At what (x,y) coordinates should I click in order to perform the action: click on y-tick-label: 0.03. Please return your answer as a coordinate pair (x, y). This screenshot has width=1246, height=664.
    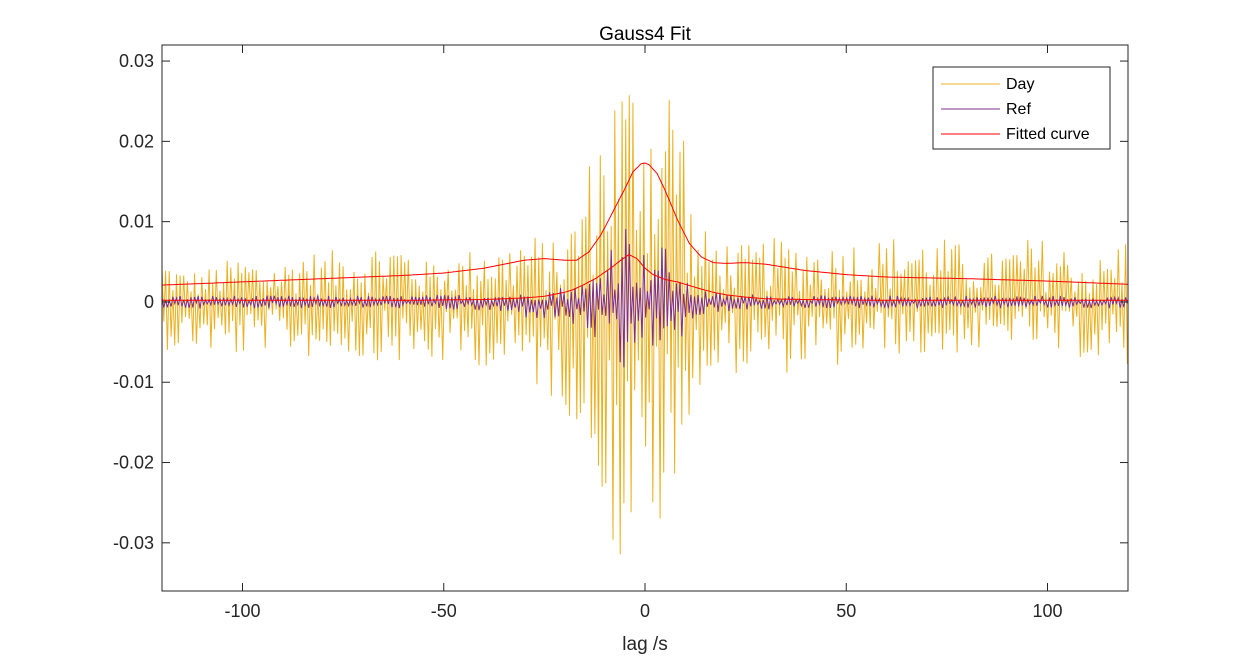
    Looking at the image, I should click on (136, 61).